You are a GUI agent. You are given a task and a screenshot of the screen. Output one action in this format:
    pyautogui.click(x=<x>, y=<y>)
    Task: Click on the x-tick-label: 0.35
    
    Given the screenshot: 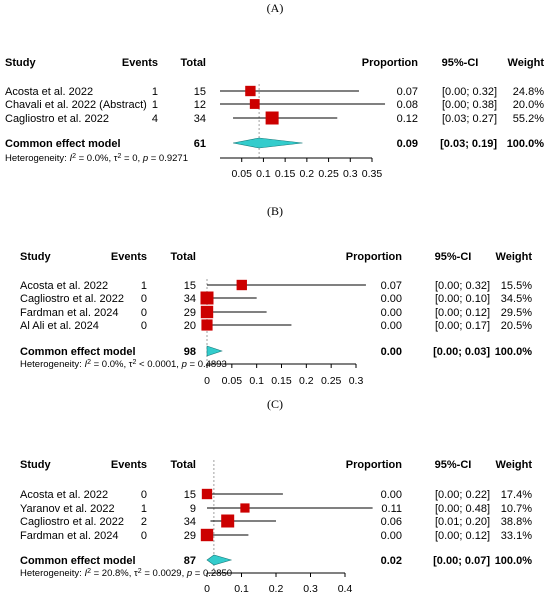 What is the action you would take?
    pyautogui.click(x=372, y=174)
    